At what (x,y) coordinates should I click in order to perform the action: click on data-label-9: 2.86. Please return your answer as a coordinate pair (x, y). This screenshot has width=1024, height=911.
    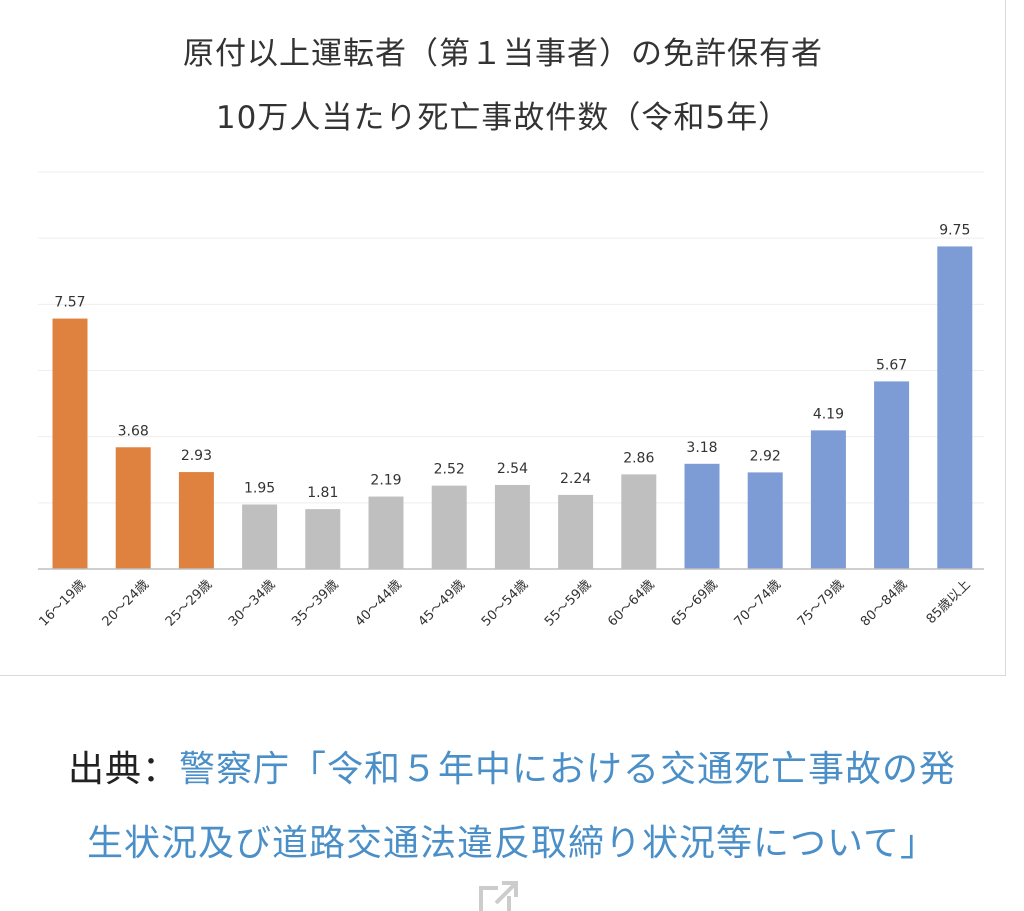
    Looking at the image, I should click on (638, 458).